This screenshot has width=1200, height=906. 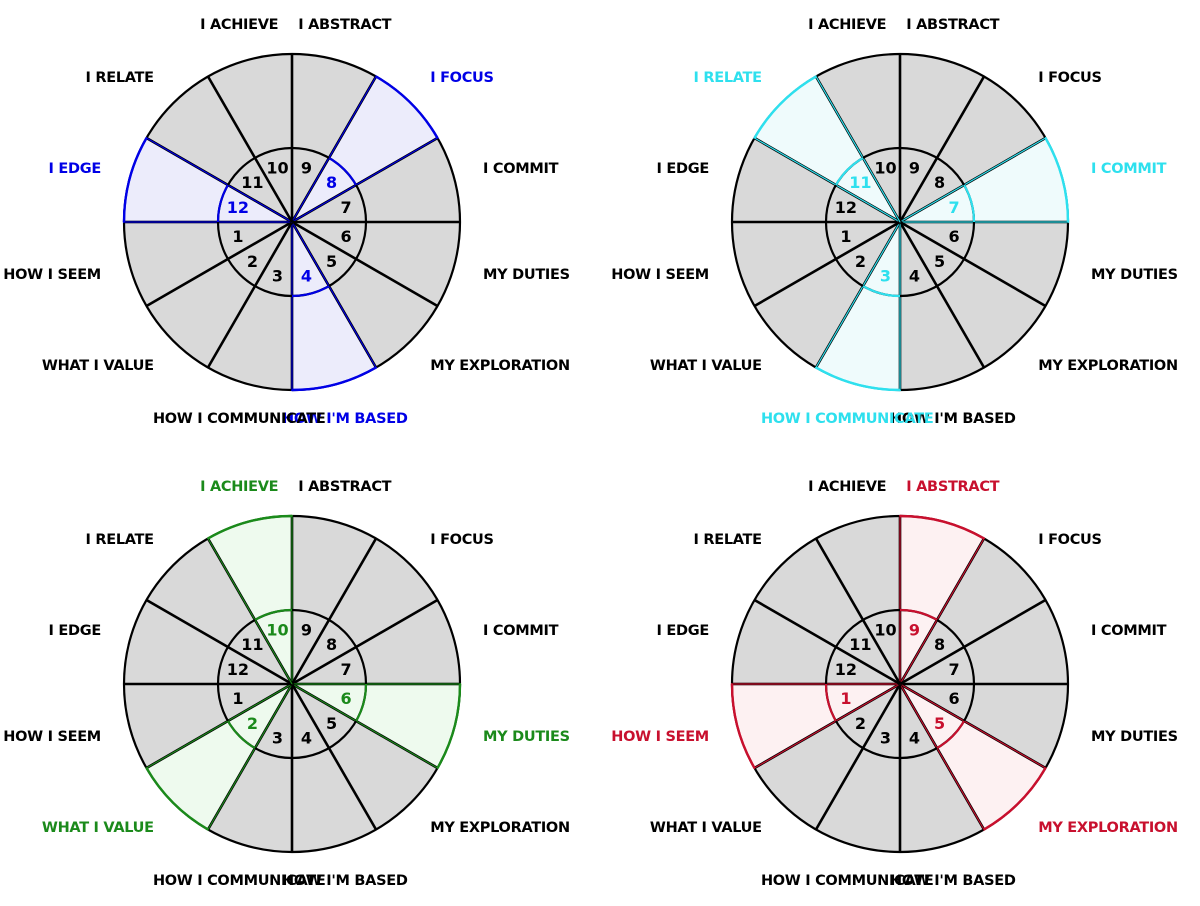 I want to click on sector-number: 4, so click(x=306, y=738).